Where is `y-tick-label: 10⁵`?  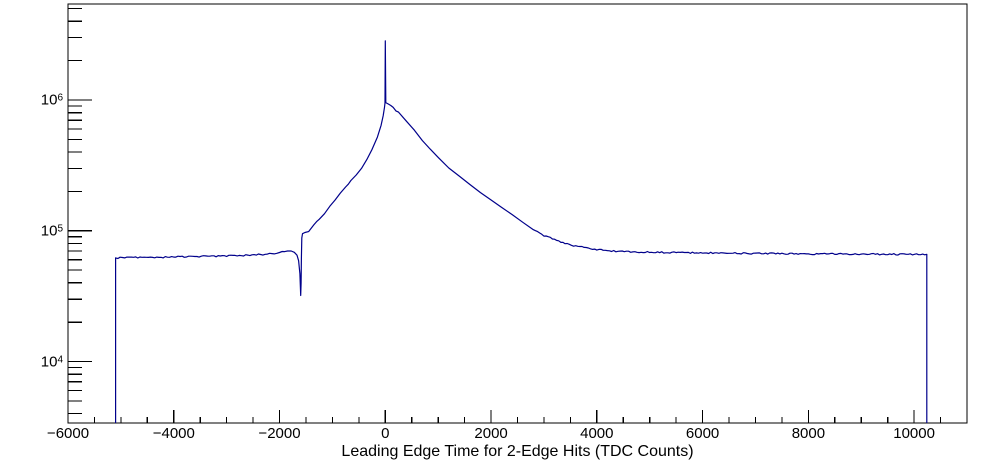
y-tick-label: 10⁵ is located at coordinates (51, 231).